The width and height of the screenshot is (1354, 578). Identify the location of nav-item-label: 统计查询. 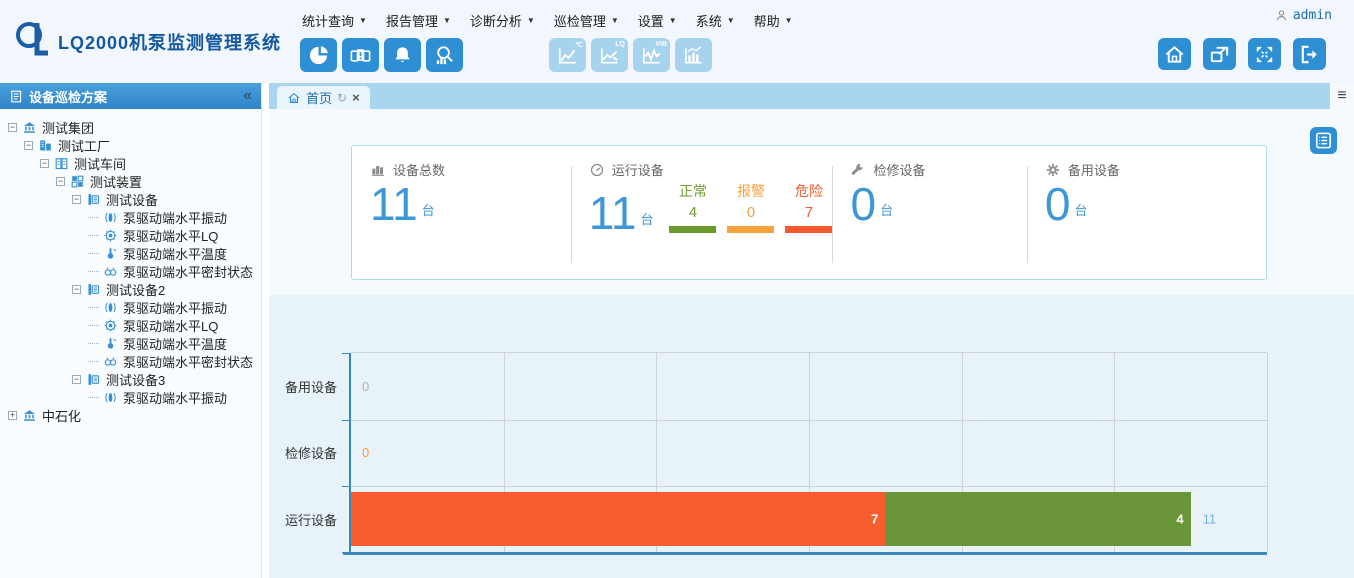
(328, 21).